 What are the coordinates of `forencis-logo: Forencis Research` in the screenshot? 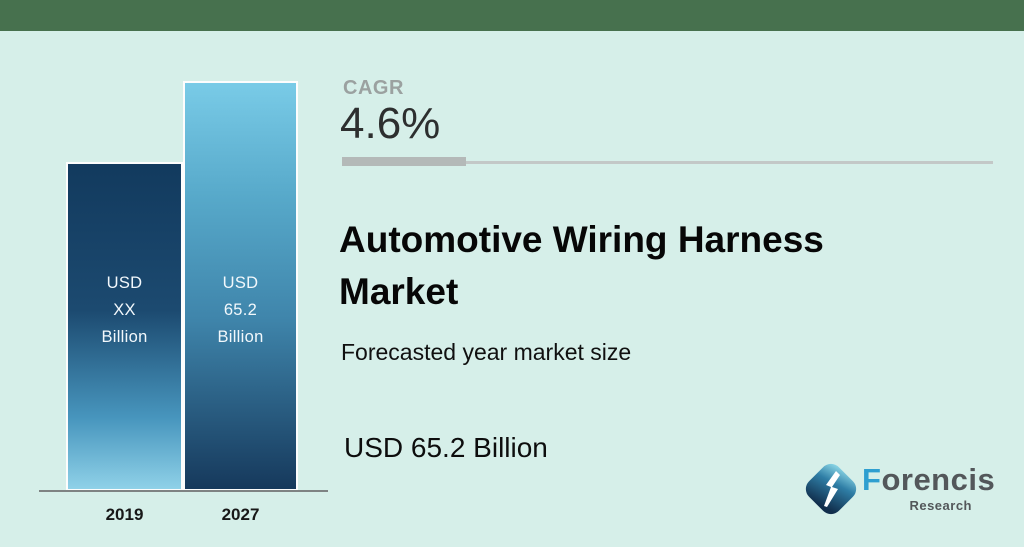 It's located at (907, 491).